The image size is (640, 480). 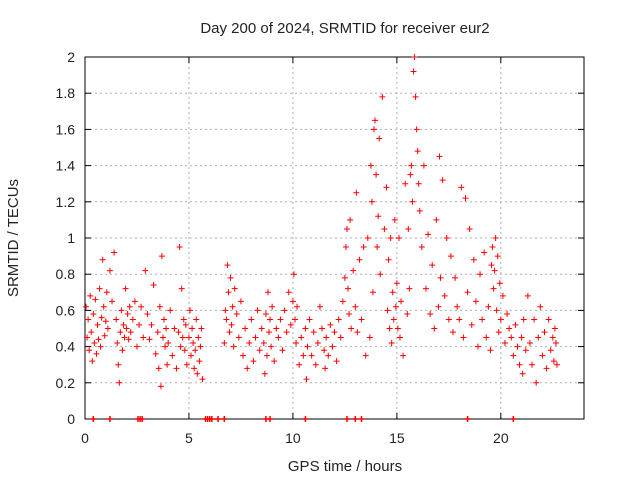 I want to click on y-tick-label: 0.6, so click(x=66, y=310).